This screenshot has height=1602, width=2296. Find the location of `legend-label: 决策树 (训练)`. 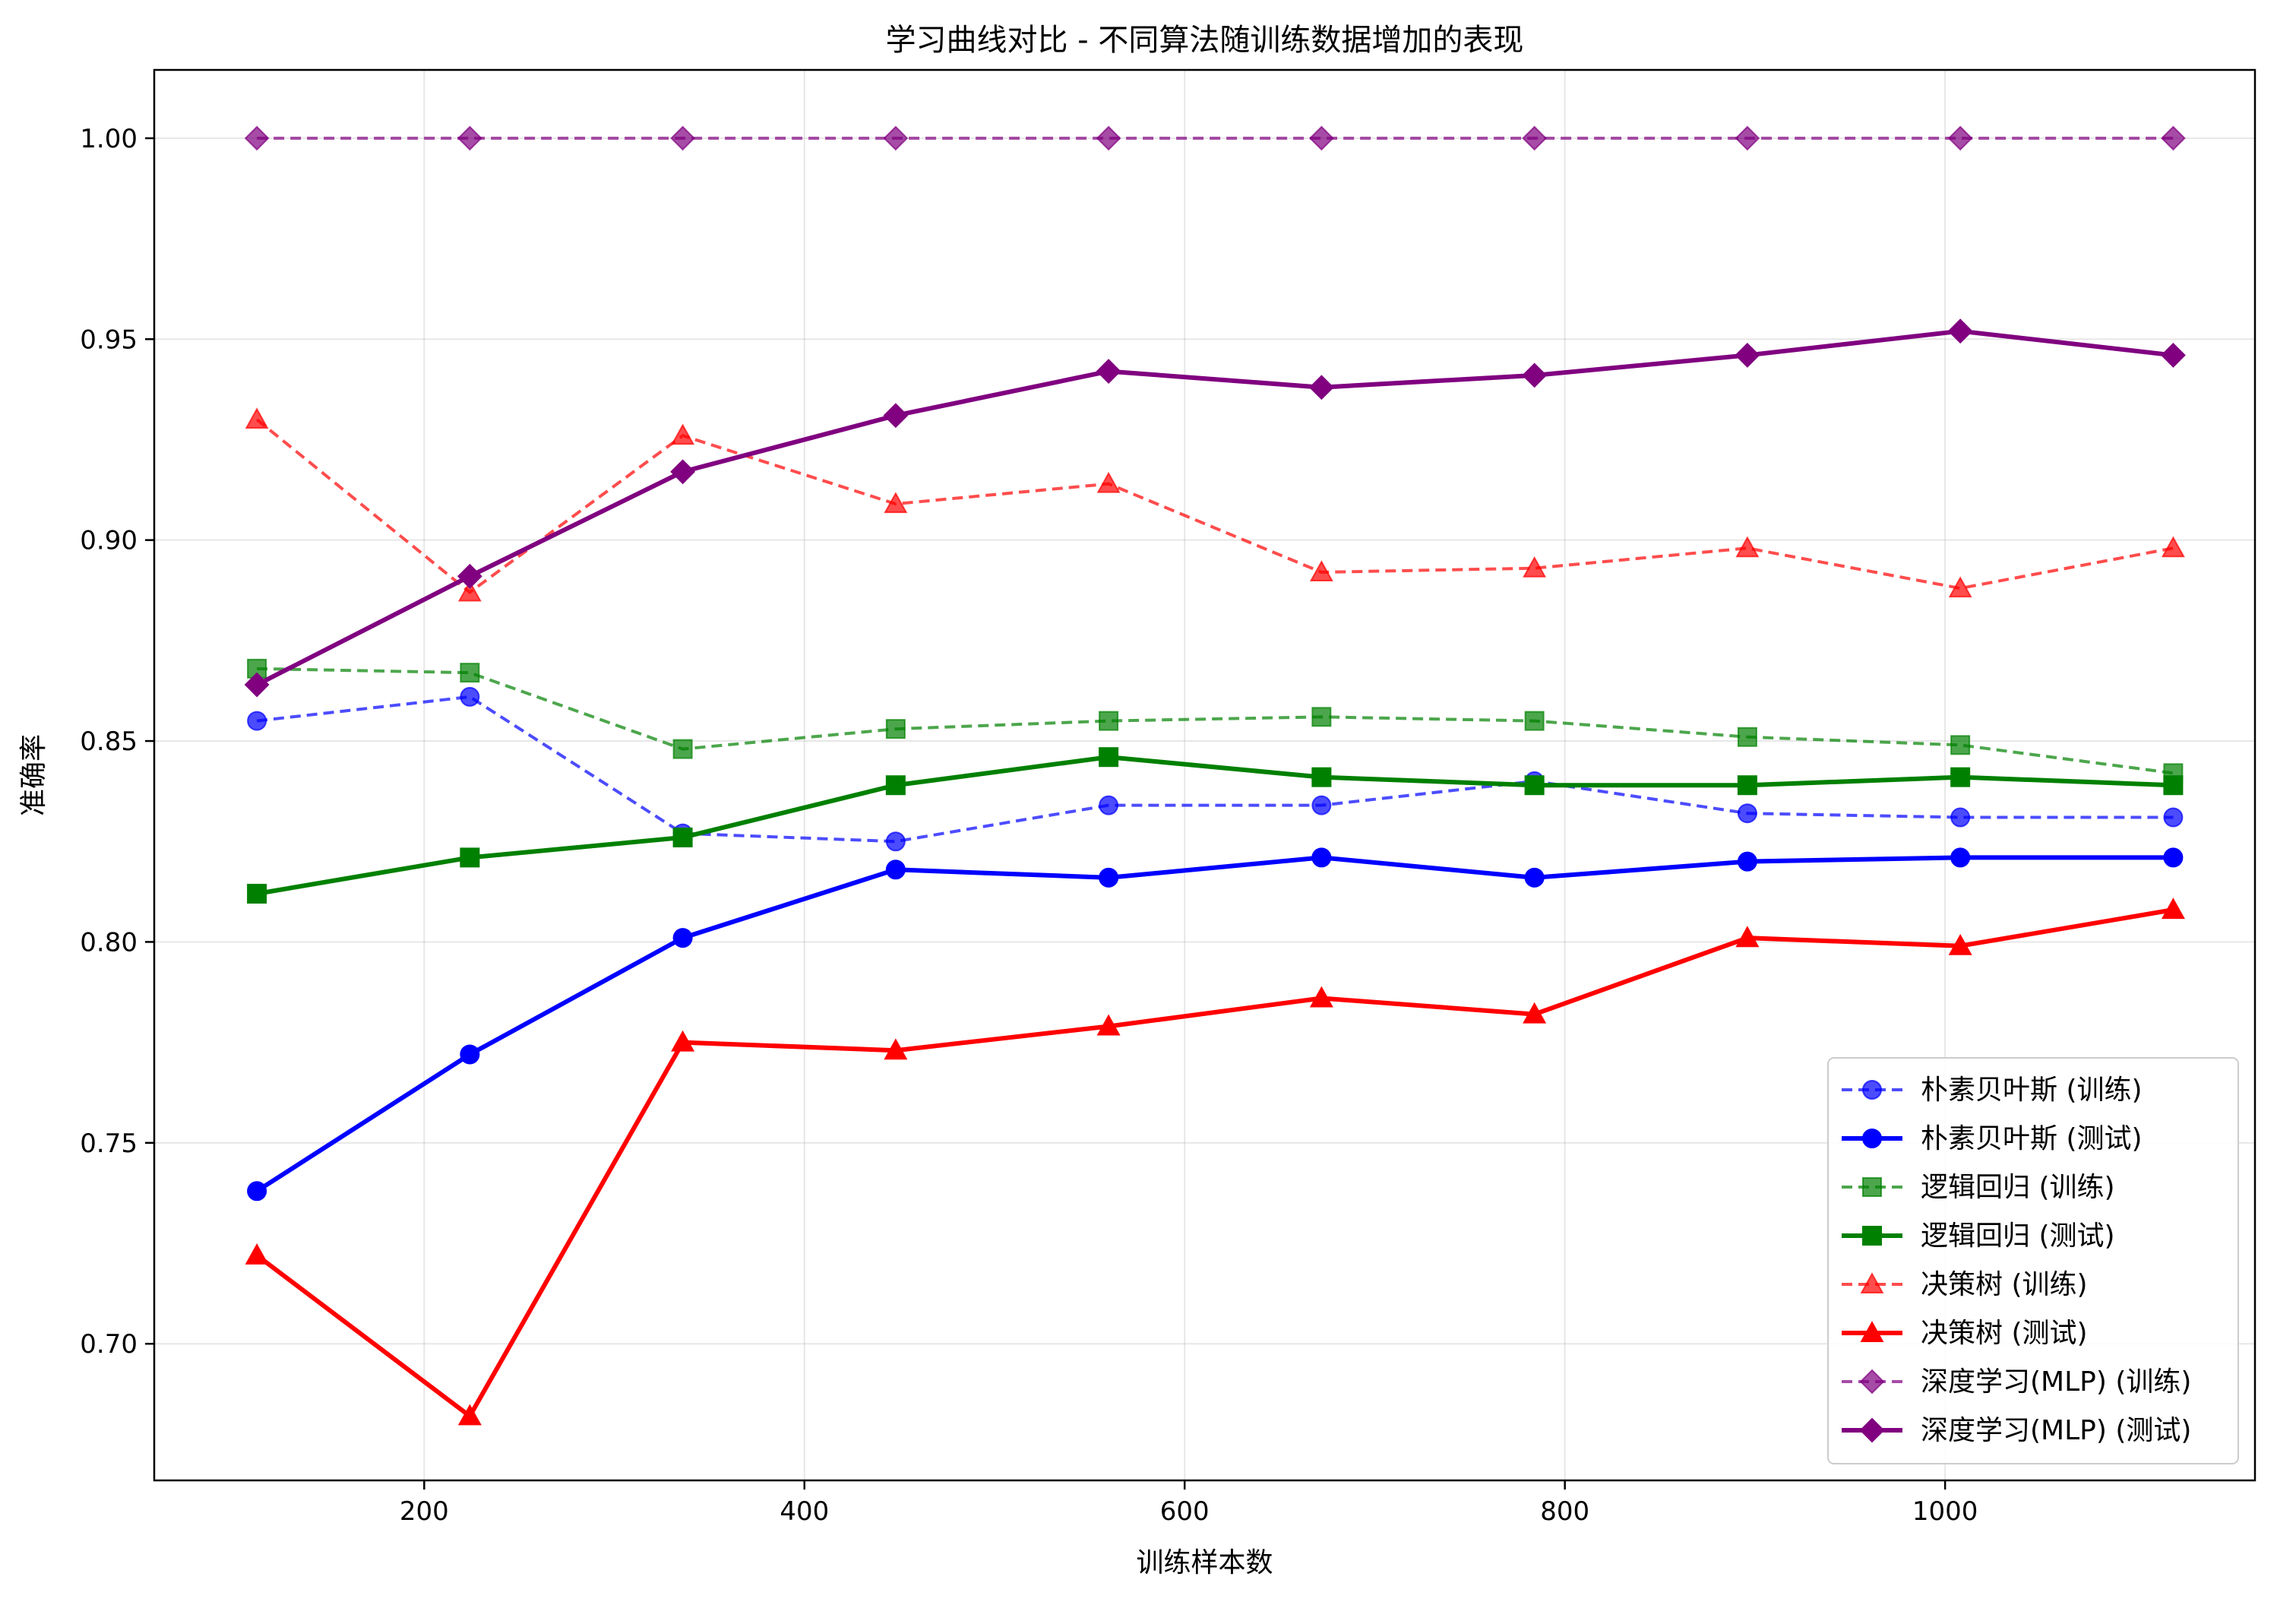

legend-label: 决策树 (训练) is located at coordinates (2004, 1285).